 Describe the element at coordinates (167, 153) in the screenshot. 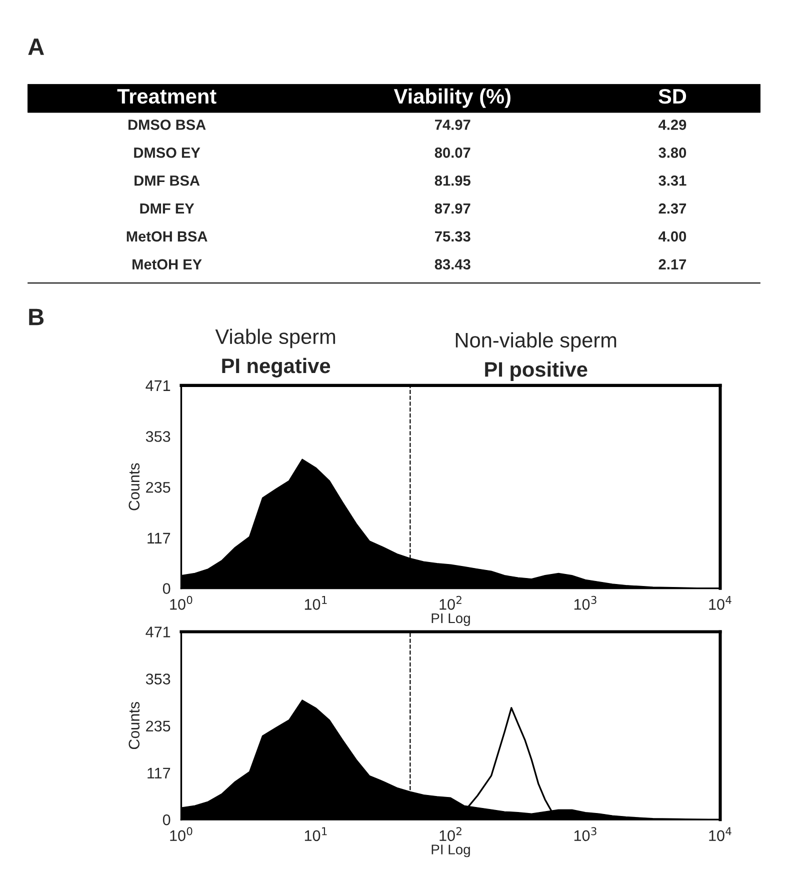

I see `text: DMSO EY` at that location.